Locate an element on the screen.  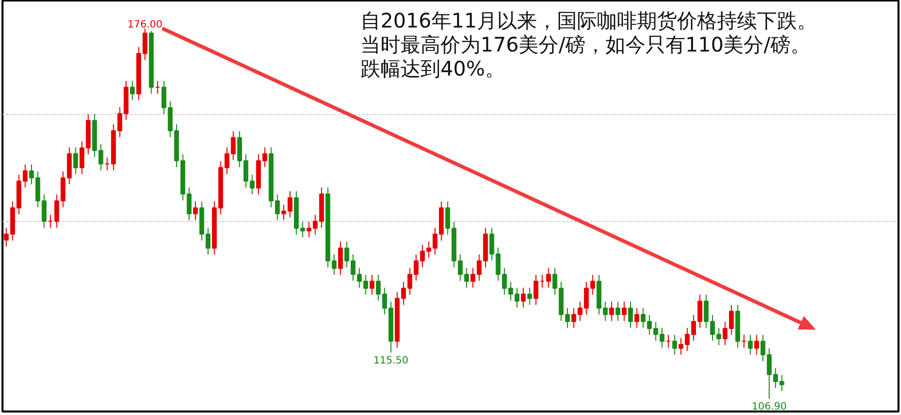
annotation: 当时最高价为176美分/磅，如今只有110美分/磅。 is located at coordinates (585, 44).